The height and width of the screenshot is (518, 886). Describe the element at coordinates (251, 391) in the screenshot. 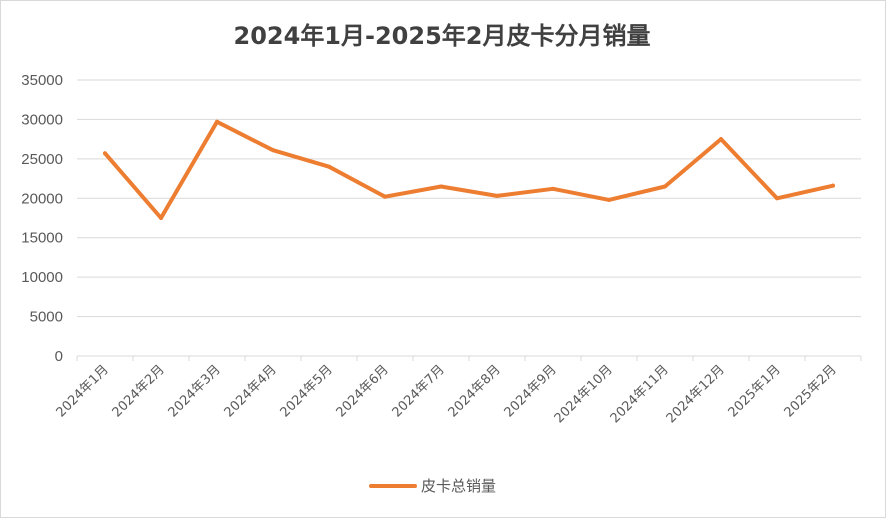

I see `x-tick-label: 2024年4月` at that location.